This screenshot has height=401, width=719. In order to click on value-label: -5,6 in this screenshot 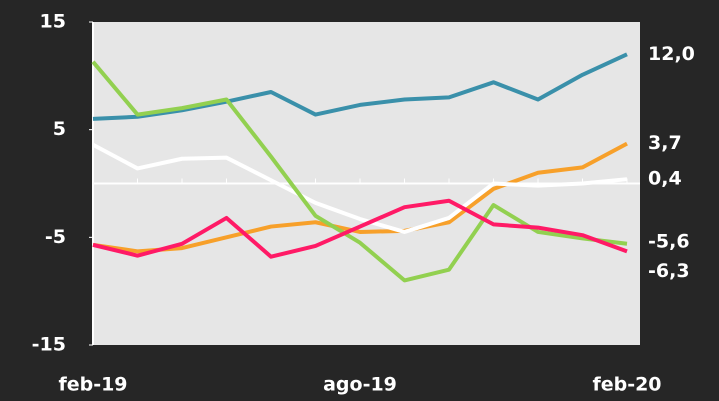, I will do `click(669, 241)`.